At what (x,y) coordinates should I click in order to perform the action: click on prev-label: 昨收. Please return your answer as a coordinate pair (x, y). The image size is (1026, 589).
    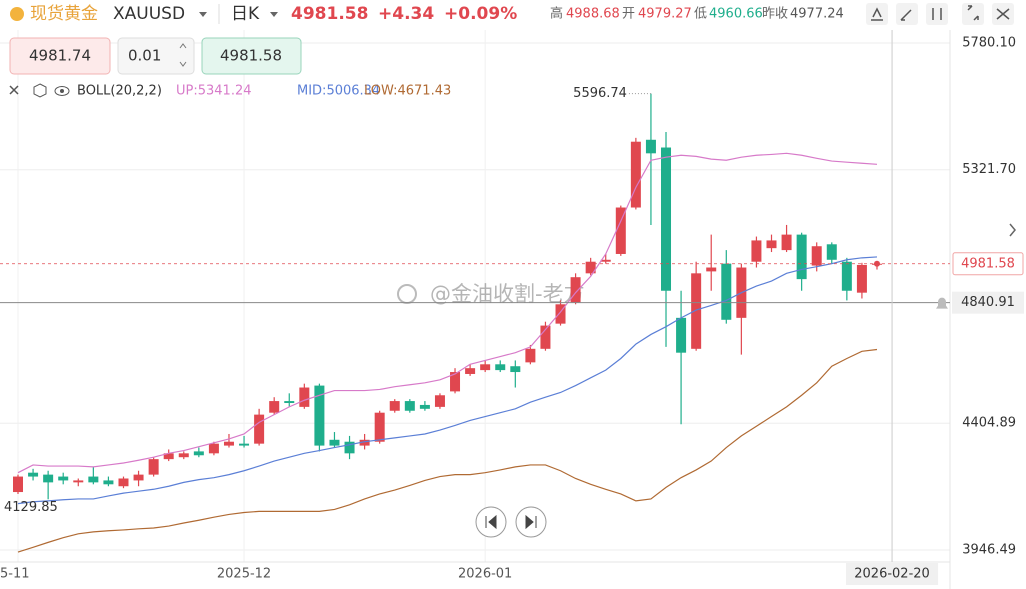
    Looking at the image, I should click on (775, 14).